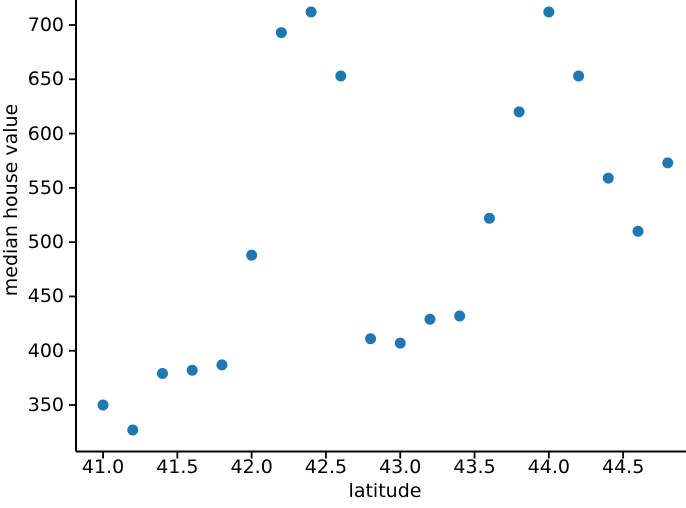  What do you see at coordinates (385, 491) in the screenshot?
I see `x-axis-label: latitude` at bounding box center [385, 491].